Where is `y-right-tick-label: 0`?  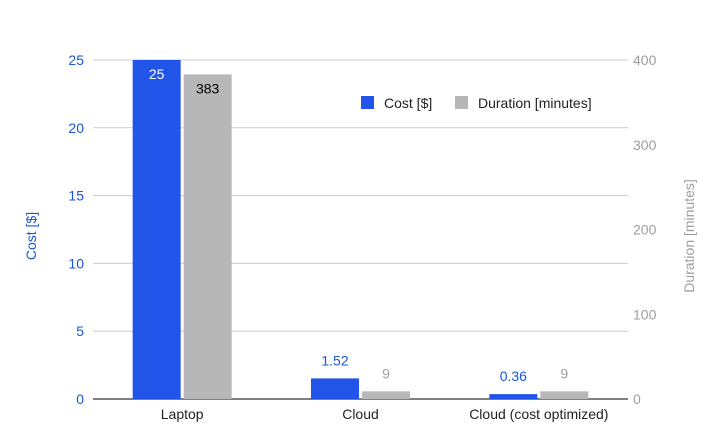
y-right-tick-label: 0 is located at coordinates (637, 399).